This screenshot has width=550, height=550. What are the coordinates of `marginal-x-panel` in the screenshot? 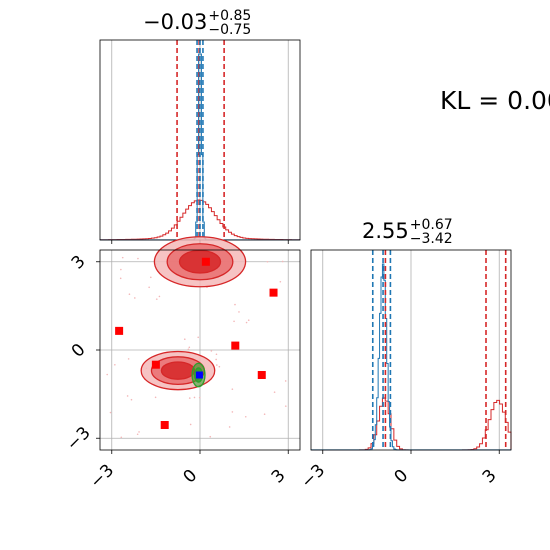 It's located at (200, 141).